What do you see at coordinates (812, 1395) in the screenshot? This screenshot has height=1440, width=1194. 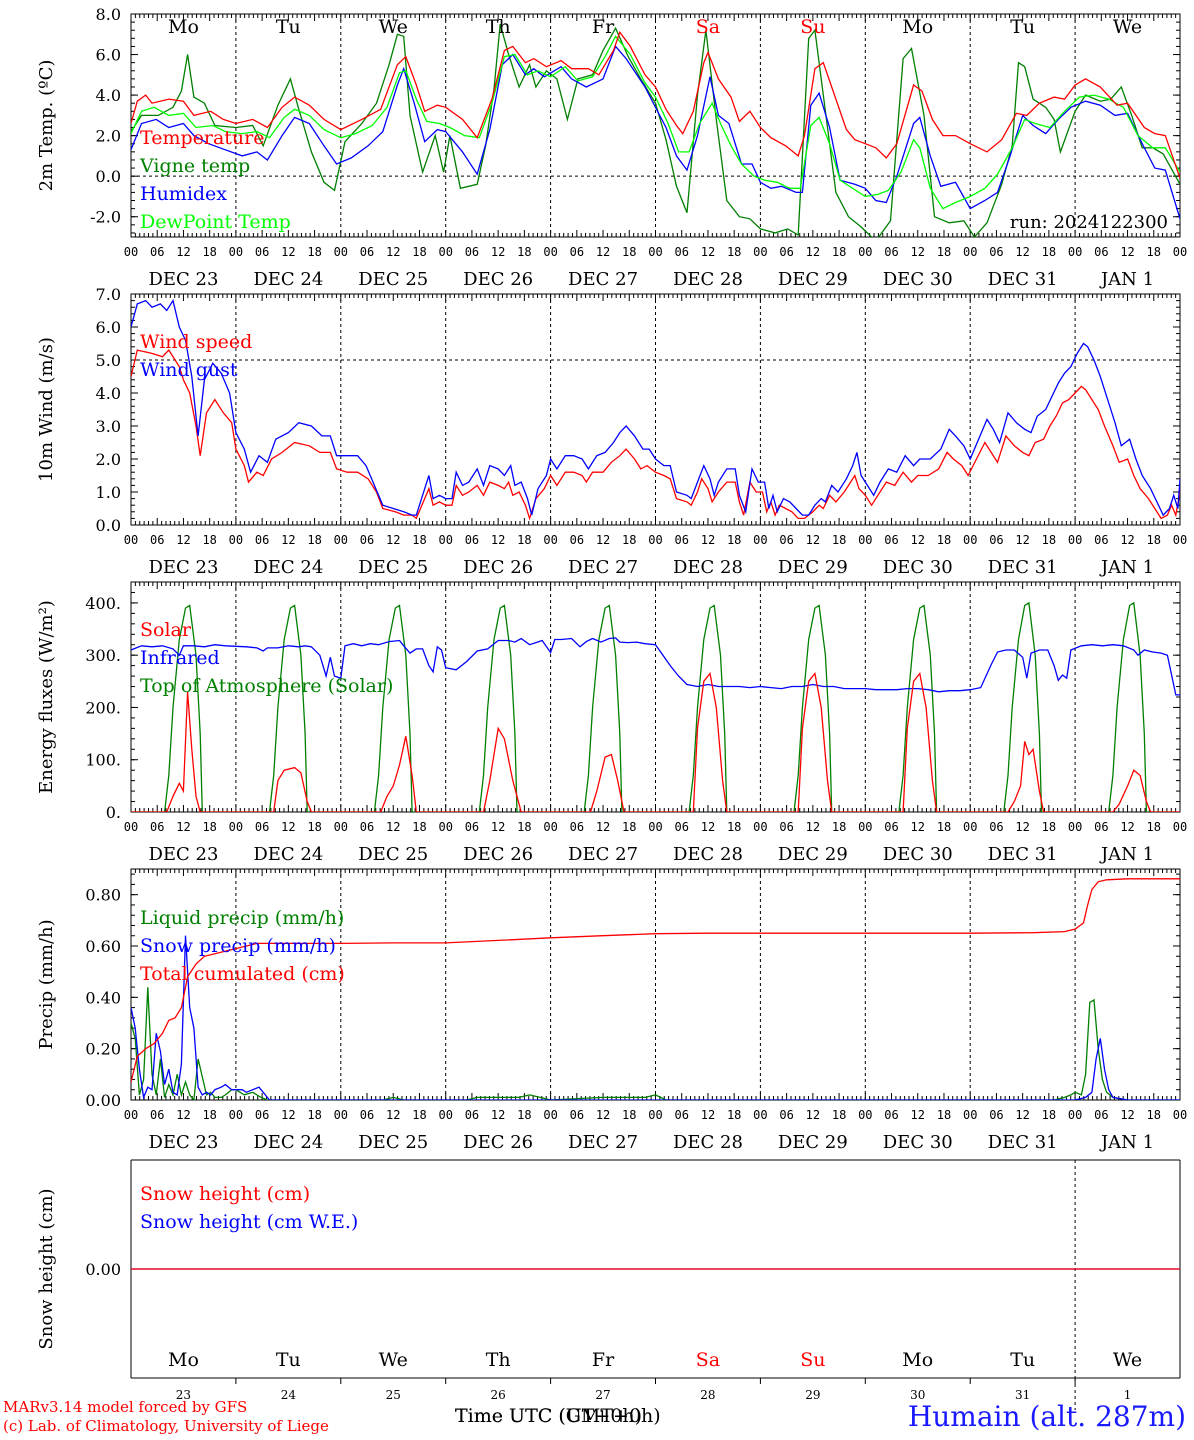 I see `snow-day-number: 29` at bounding box center [812, 1395].